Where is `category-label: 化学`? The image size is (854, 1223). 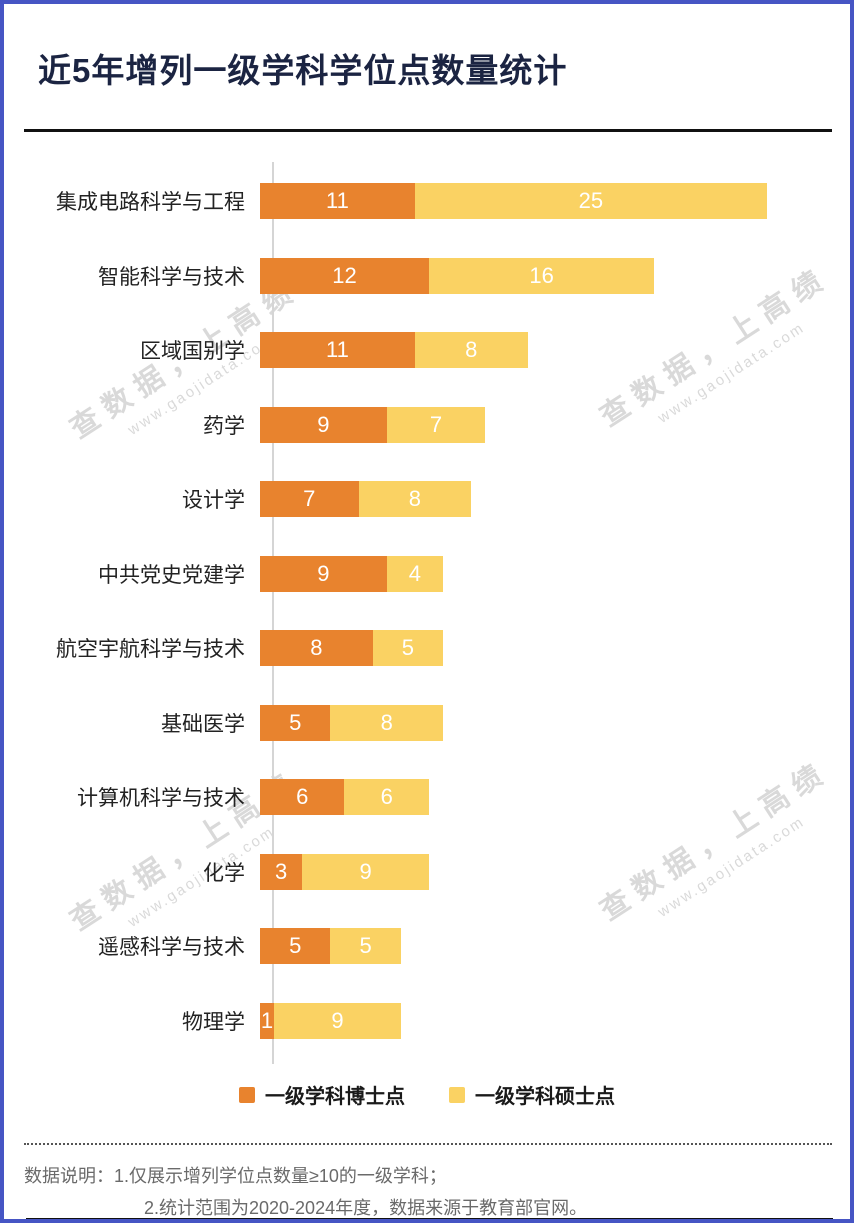
category-label: 化学 is located at coordinates (224, 873).